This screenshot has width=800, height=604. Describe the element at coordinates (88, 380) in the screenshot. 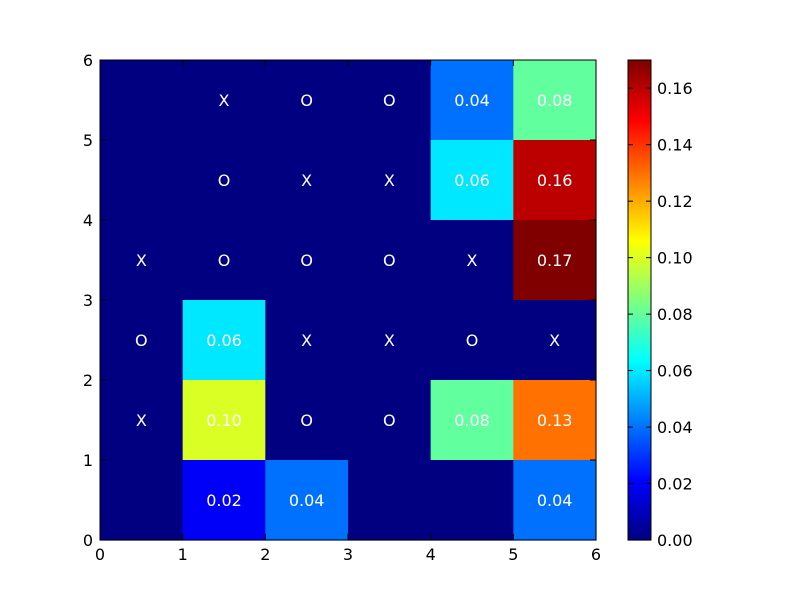

I see `y-tick-label: 2` at that location.